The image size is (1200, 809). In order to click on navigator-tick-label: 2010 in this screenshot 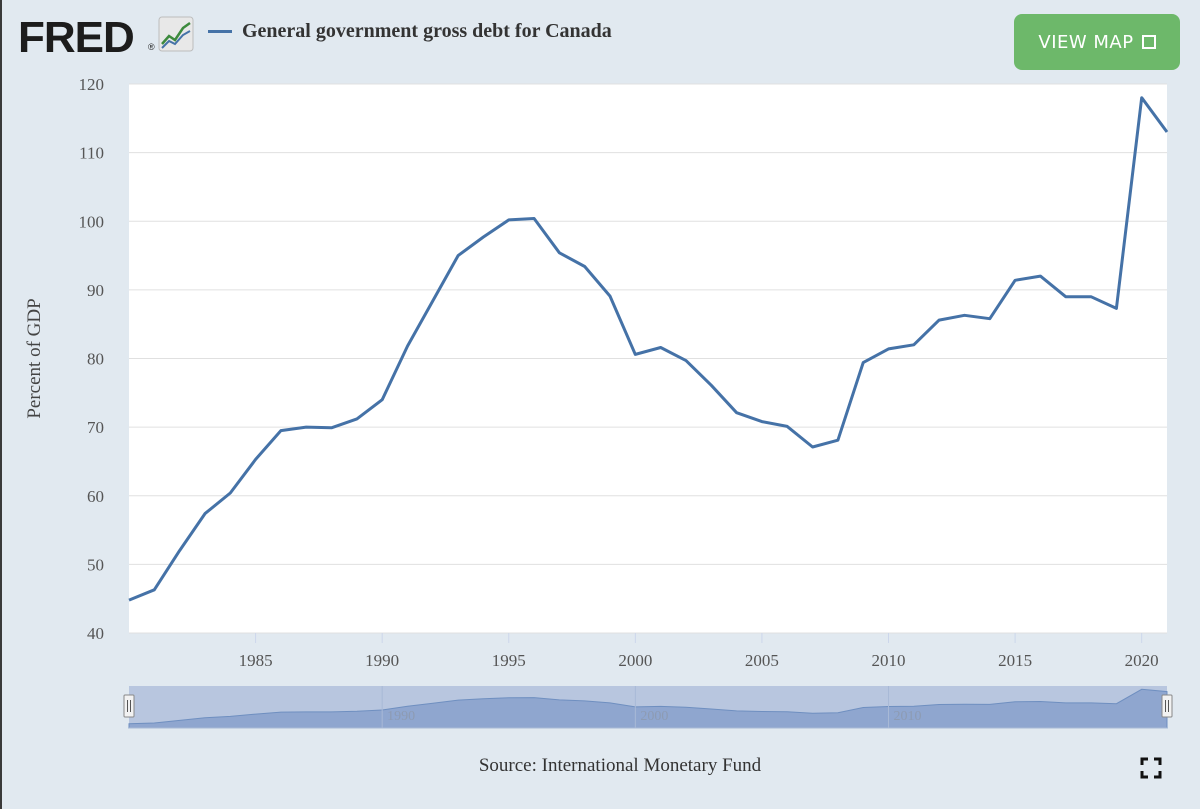, I will do `click(908, 716)`.